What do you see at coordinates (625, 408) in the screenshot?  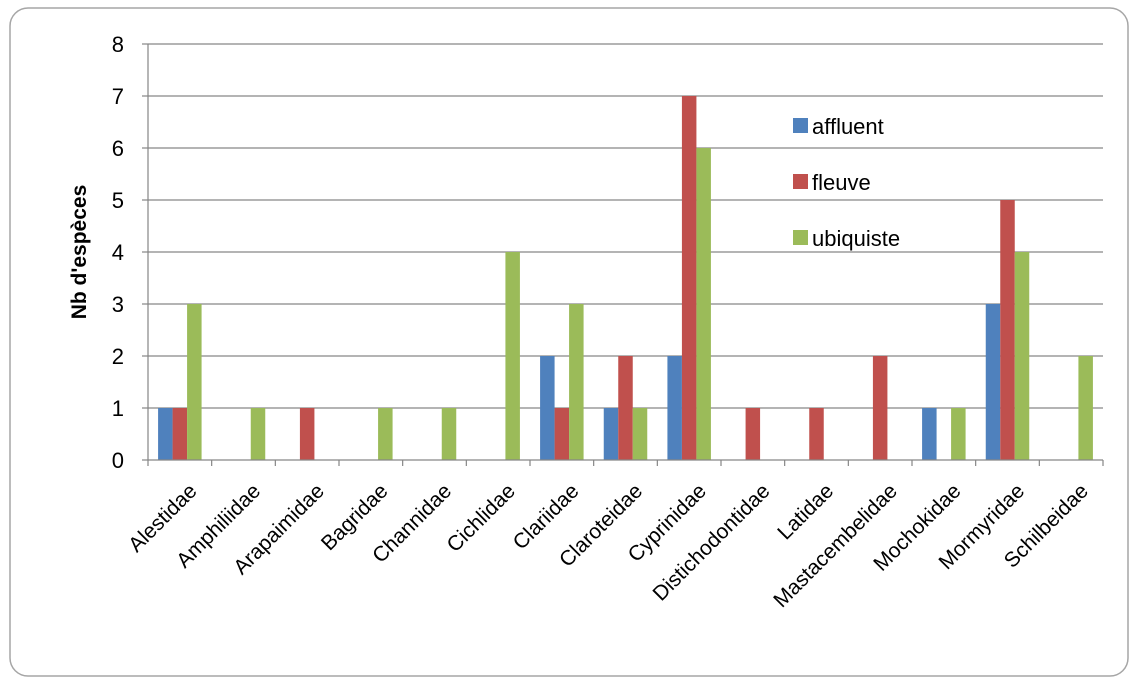 I see `bar-fleuve-claroteidae` at bounding box center [625, 408].